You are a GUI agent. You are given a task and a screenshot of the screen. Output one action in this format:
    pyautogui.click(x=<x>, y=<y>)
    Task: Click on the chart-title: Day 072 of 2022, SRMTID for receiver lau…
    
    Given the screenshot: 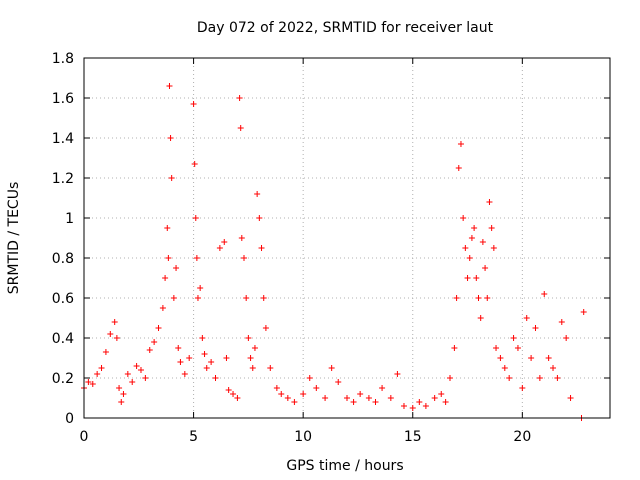 What is the action you would take?
    pyautogui.click(x=345, y=28)
    